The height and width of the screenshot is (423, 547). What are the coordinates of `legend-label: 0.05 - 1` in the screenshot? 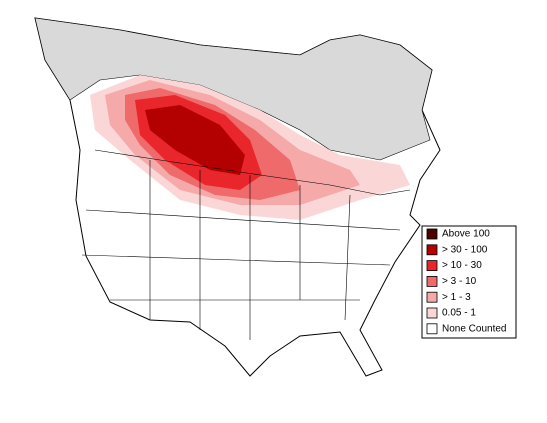 It's located at (459, 313).